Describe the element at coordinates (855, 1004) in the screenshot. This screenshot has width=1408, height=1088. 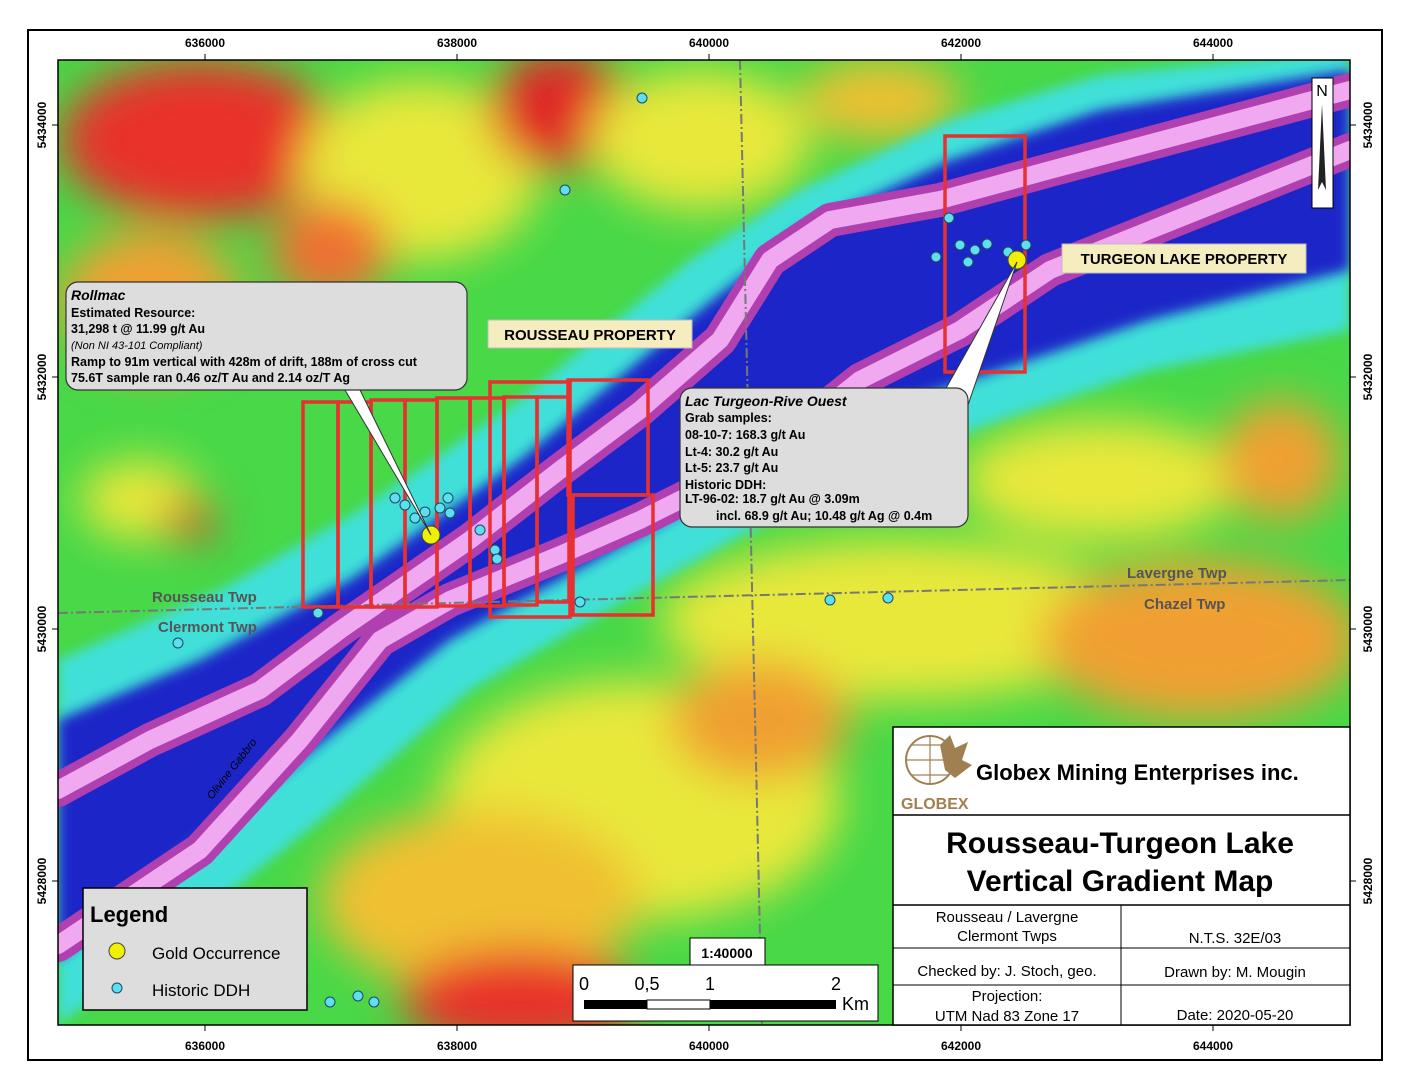
I see `scale-unit: Km` at that location.